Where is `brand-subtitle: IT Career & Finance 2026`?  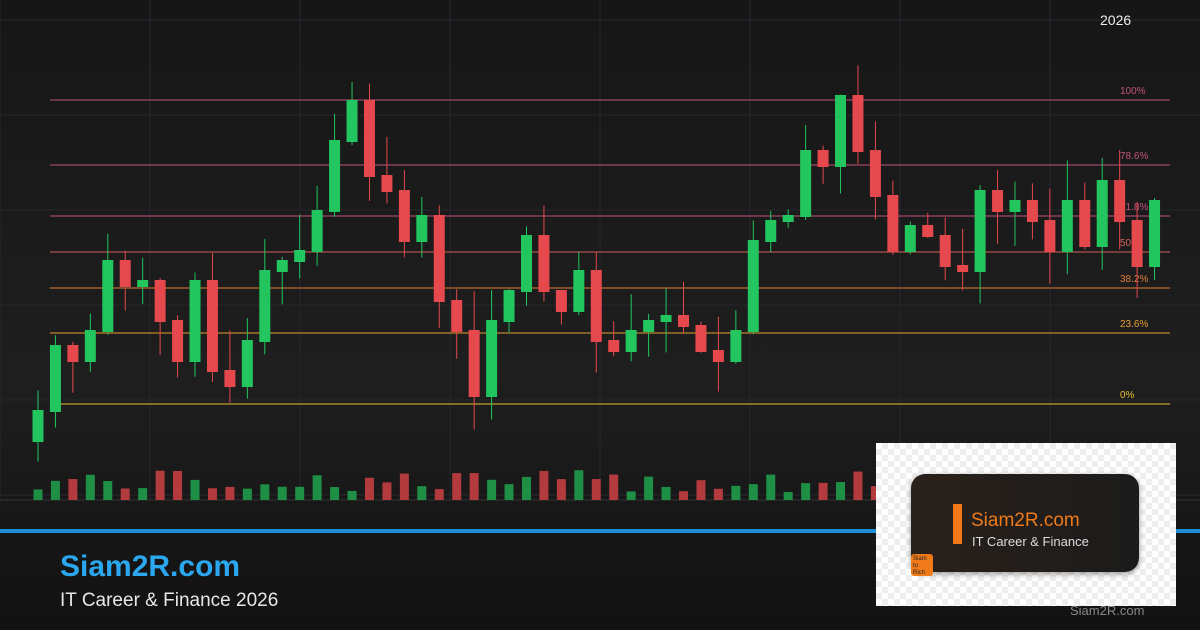
brand-subtitle: IT Career & Finance 2026 is located at coordinates (169, 600).